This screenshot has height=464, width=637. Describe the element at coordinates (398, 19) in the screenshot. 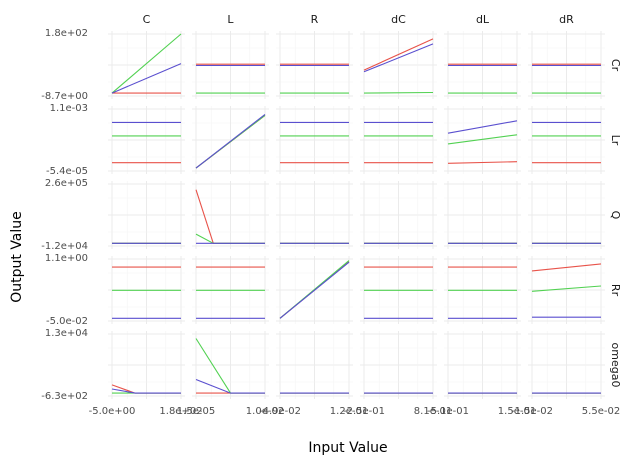

I see `column-strip-label: dC` at that location.